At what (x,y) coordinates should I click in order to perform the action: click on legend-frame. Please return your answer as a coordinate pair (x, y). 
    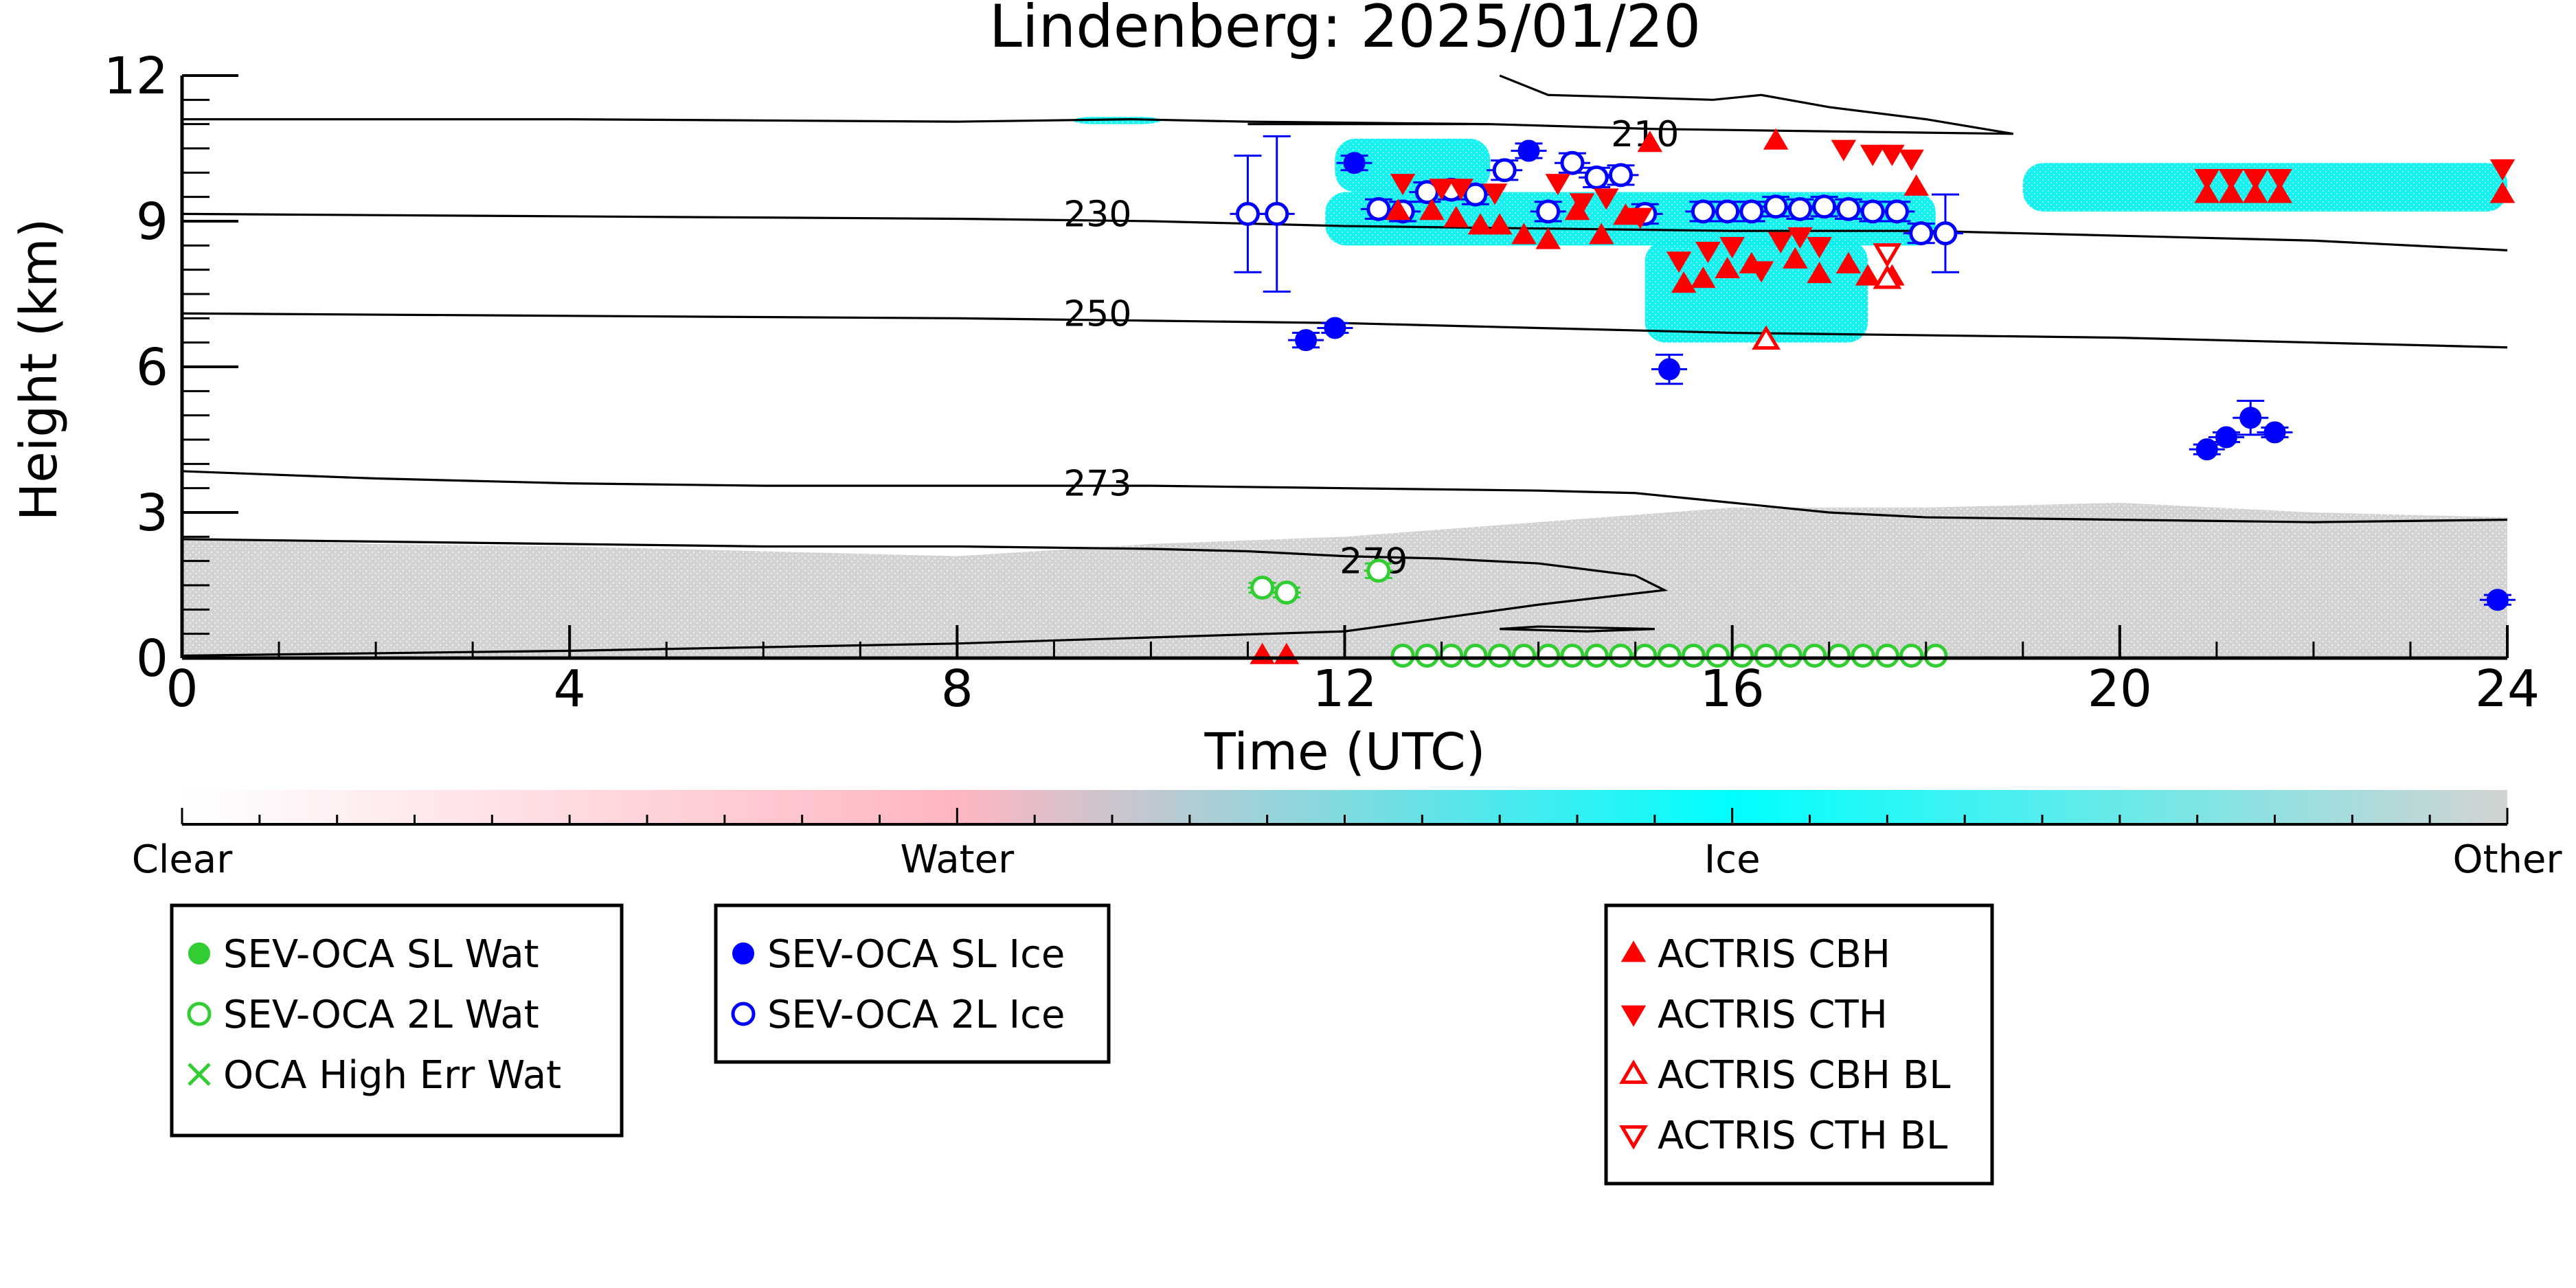
    Looking at the image, I should click on (1799, 1044).